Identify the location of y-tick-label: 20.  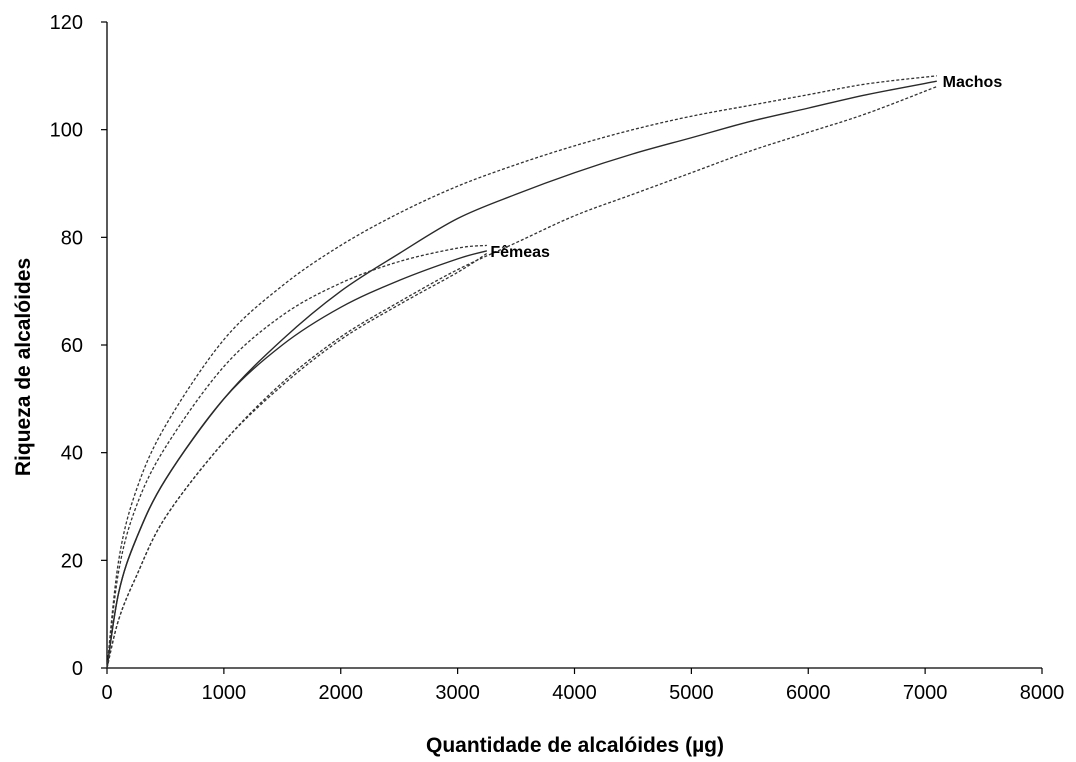
(72, 561).